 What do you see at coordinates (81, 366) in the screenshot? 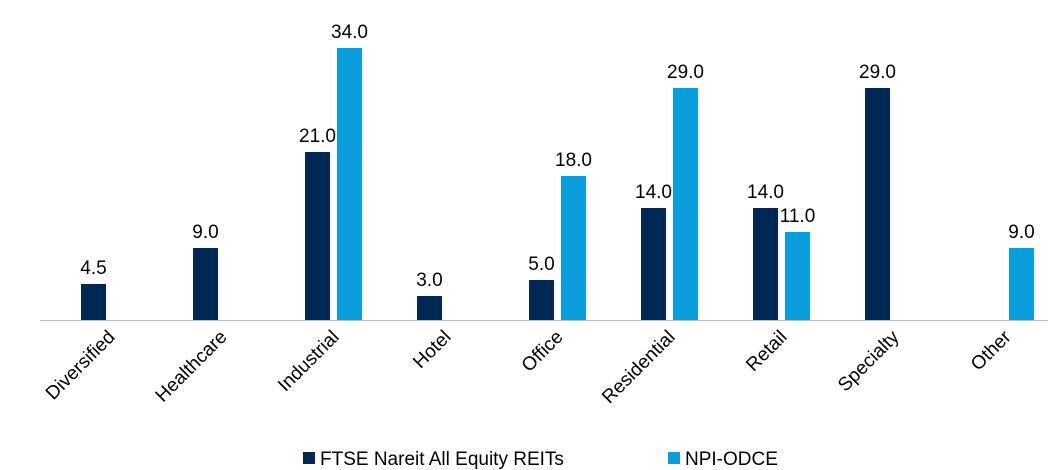
I see `x-tick-label: Diversified` at bounding box center [81, 366].